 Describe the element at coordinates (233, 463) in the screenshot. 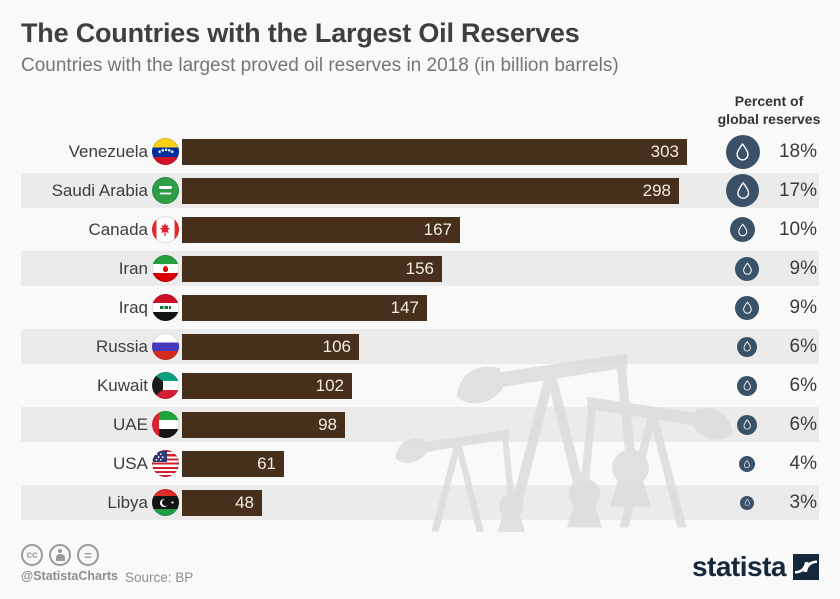

I see `reserve-bar: 61` at that location.